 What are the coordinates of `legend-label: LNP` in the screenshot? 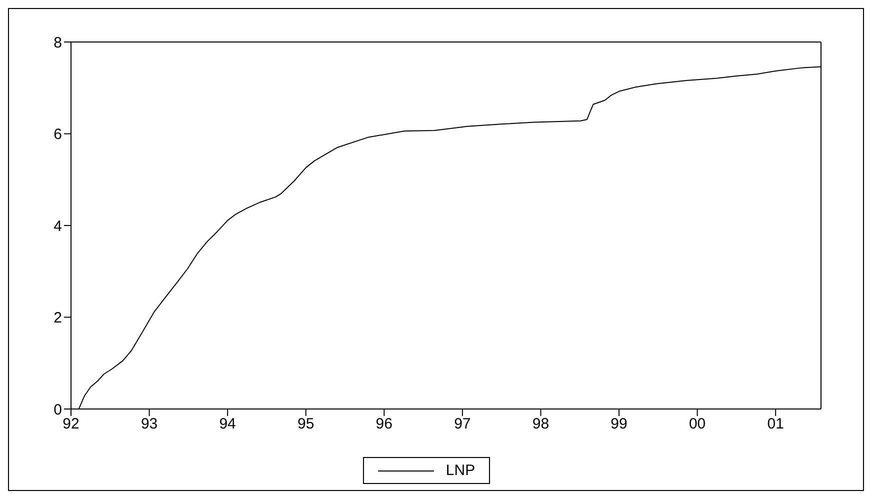 It's located at (461, 470).